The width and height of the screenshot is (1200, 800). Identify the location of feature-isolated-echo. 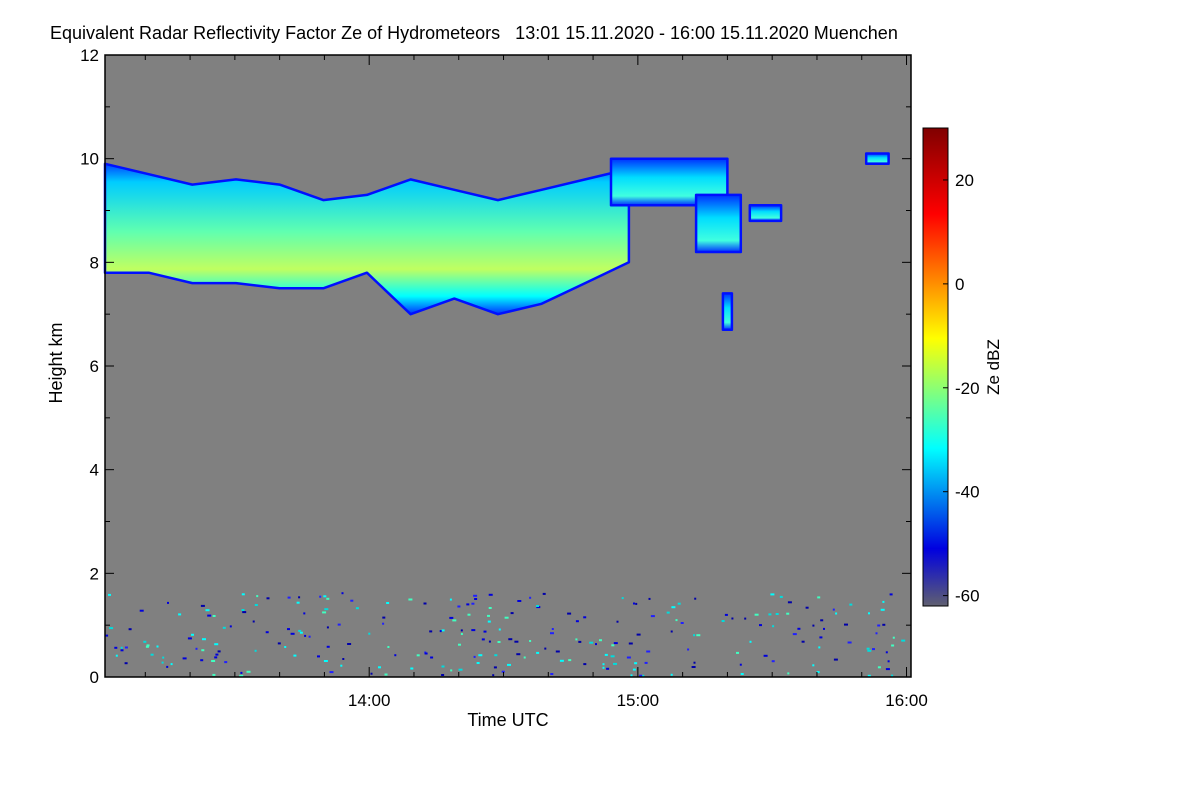
(727, 311).